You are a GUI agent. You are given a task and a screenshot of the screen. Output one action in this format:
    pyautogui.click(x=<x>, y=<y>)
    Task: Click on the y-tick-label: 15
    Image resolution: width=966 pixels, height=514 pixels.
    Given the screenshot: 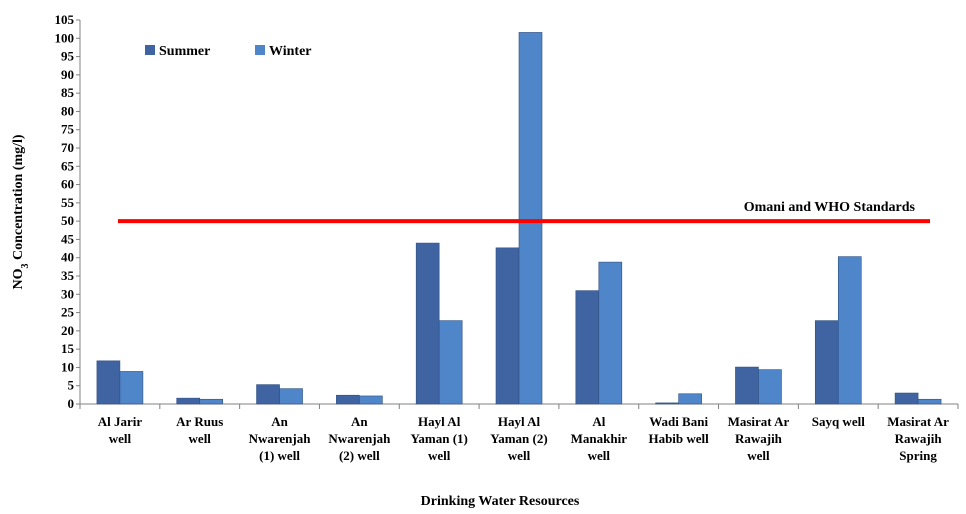 What is the action you would take?
    pyautogui.click(x=68, y=348)
    